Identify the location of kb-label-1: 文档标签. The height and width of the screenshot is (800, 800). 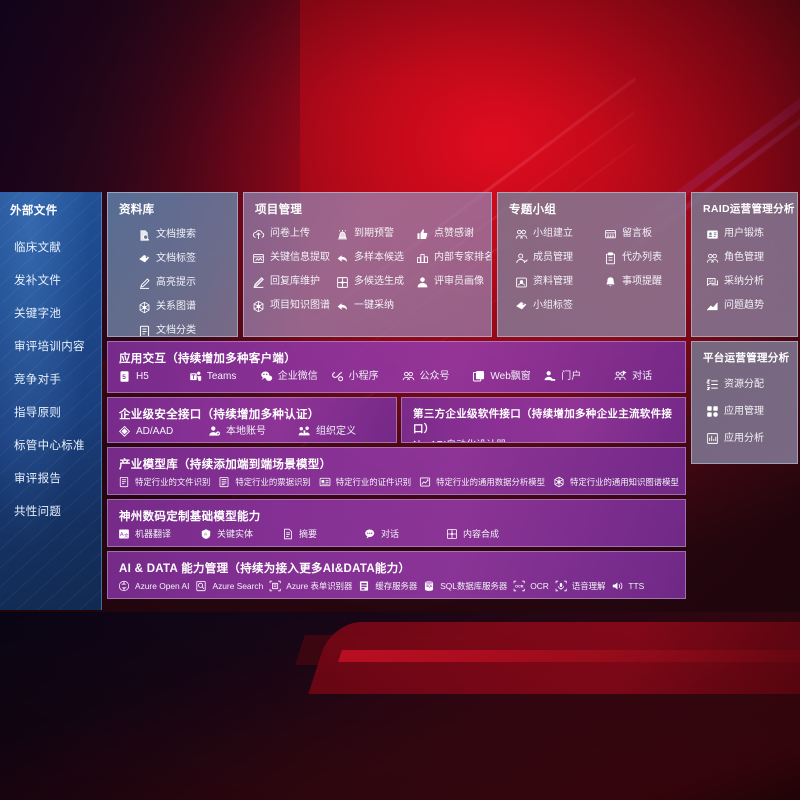
(176, 258).